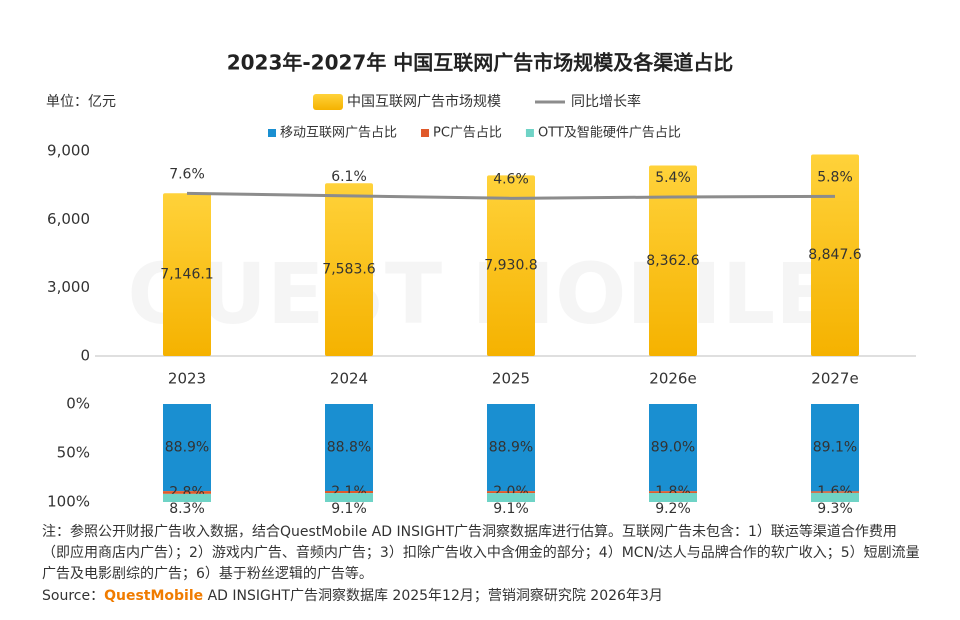 The width and height of the screenshot is (960, 620). Describe the element at coordinates (511, 195) in the screenshot. I see `growth-line` at that location.